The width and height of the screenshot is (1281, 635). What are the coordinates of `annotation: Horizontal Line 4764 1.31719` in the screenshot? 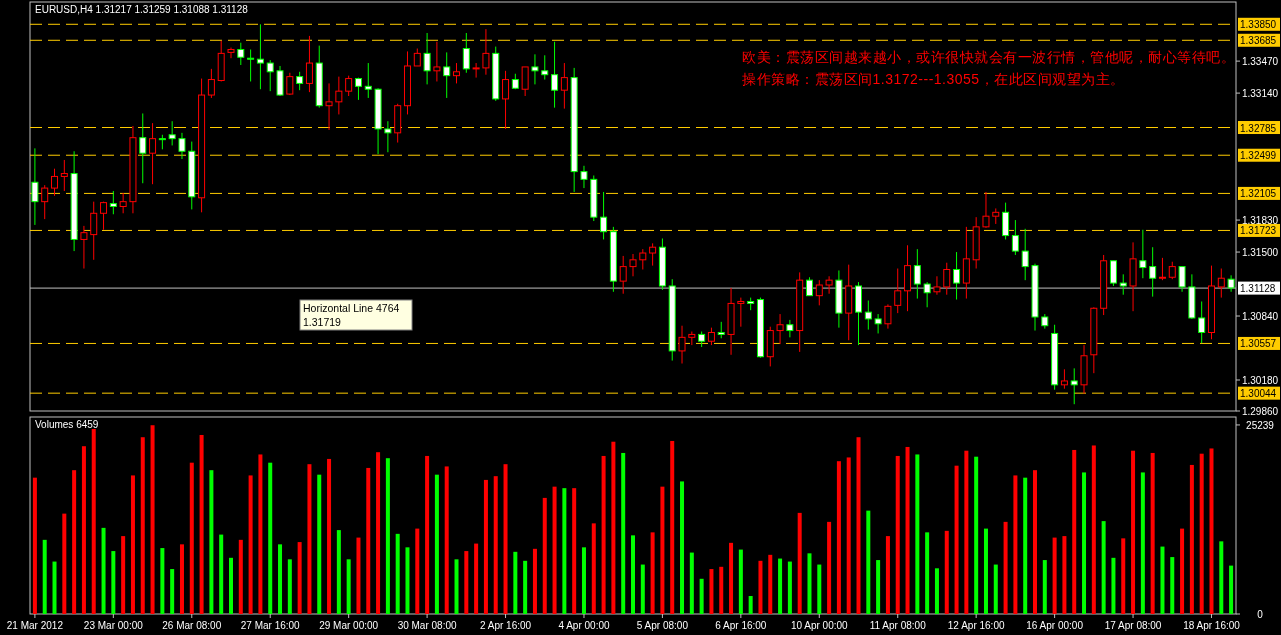 It's located at (351, 315).